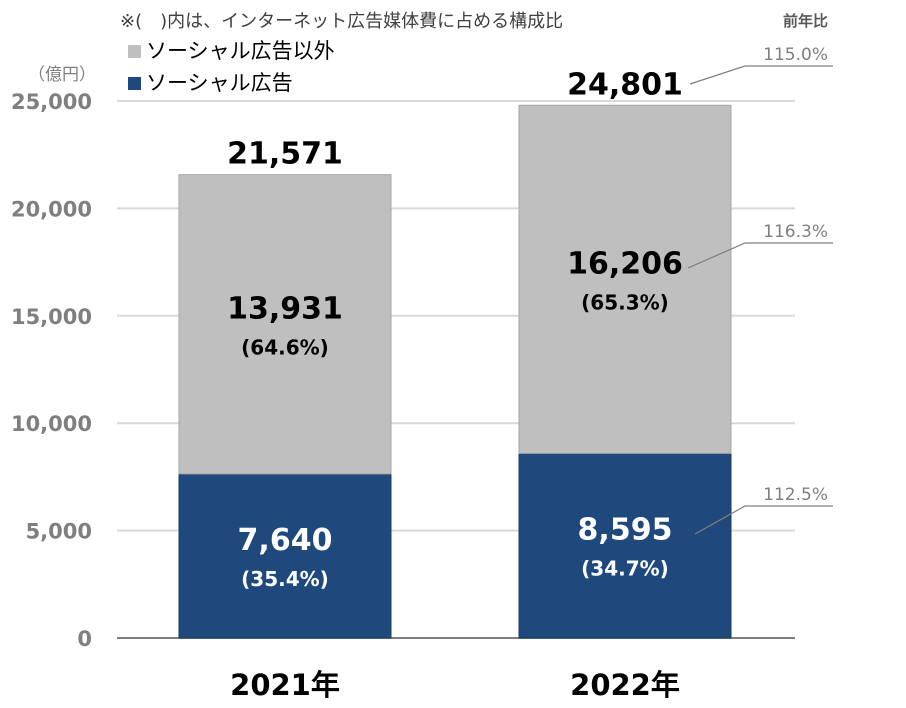 The image size is (906, 708). What do you see at coordinates (625, 263) in the screenshot?
I see `data-label: 16,206` at bounding box center [625, 263].